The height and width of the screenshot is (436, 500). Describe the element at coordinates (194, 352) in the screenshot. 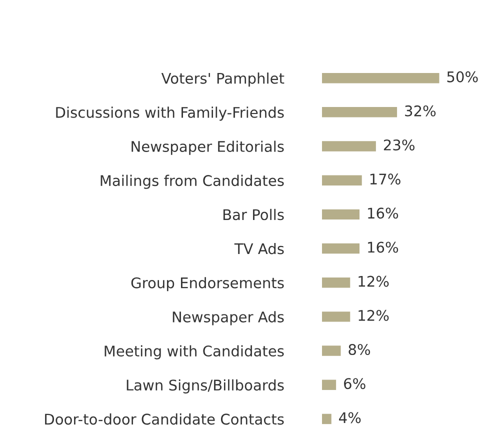

I see `y-tick-label: Meeting with Candidates` at that location.